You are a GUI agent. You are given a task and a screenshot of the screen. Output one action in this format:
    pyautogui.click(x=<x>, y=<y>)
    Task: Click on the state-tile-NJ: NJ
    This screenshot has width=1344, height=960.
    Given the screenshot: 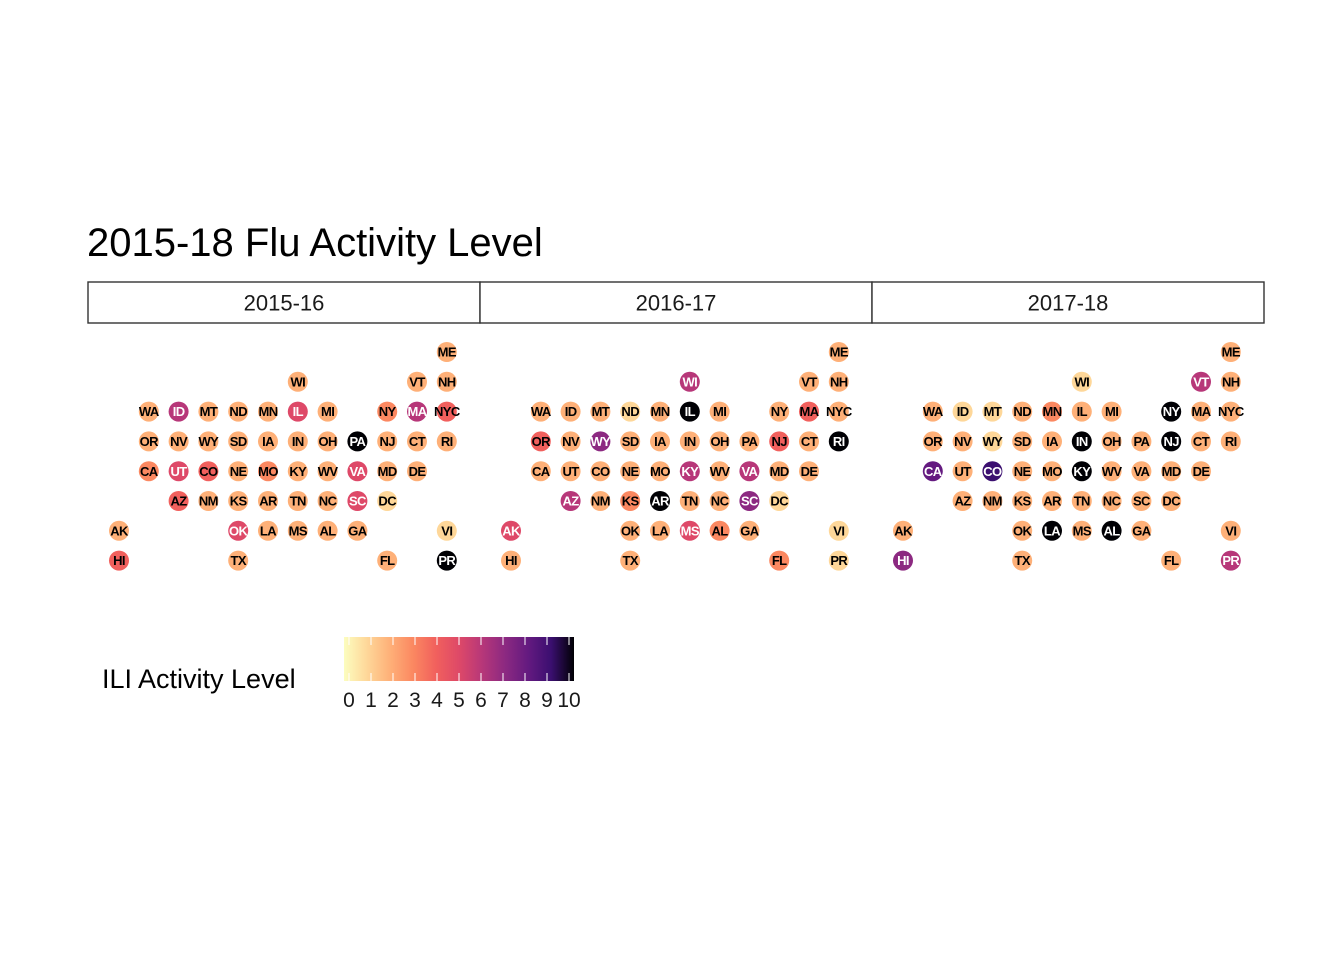 What is the action you would take?
    pyautogui.click(x=387, y=441)
    